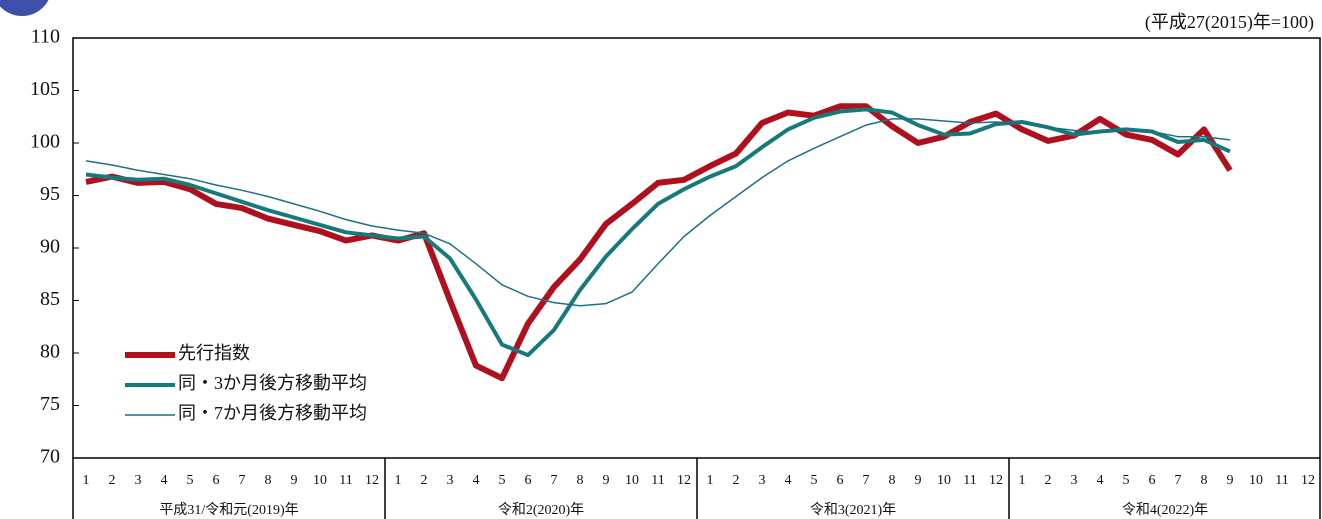 This screenshot has width=1322, height=519. What do you see at coordinates (50, 457) in the screenshot?
I see `y-tick-label: 70` at bounding box center [50, 457].